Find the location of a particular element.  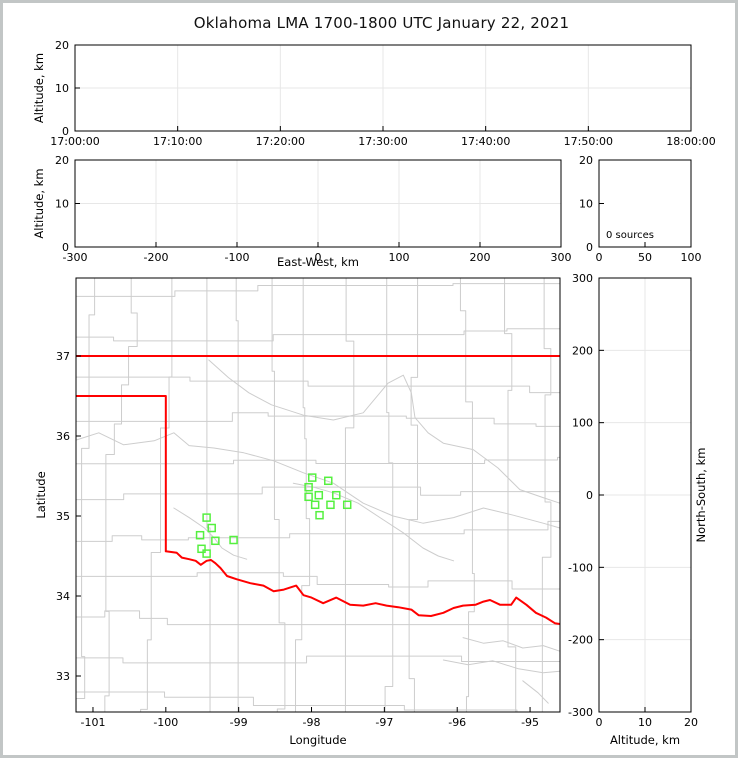

east-west-ylabel: Altitude, km is located at coordinates (39, 203).